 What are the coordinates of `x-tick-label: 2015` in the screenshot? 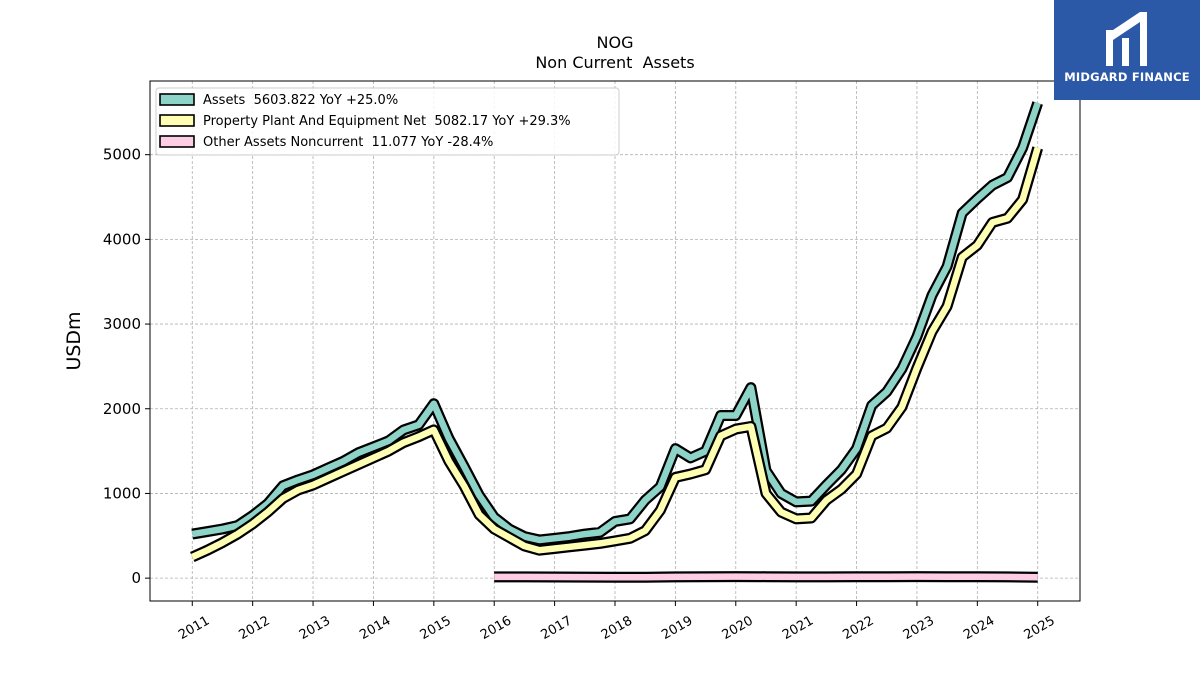 It's located at (436, 628).